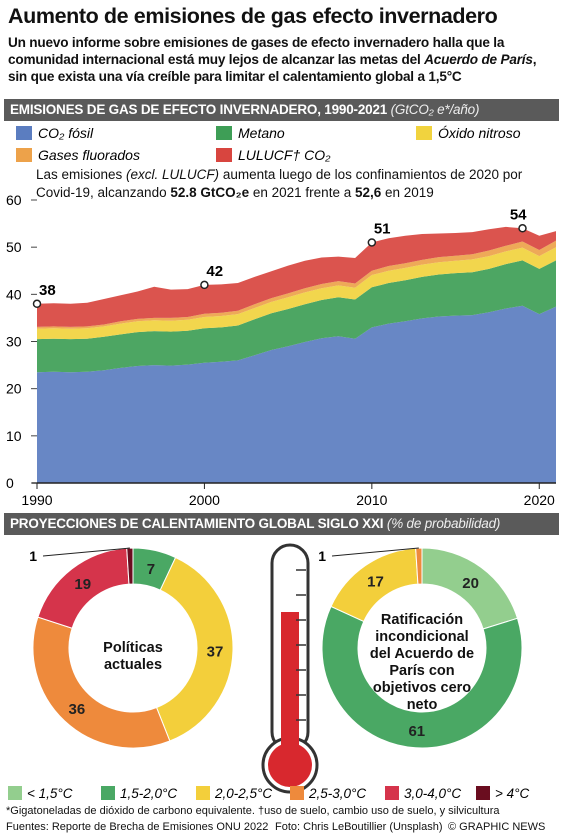  I want to click on thermometer, so click(290, 668).